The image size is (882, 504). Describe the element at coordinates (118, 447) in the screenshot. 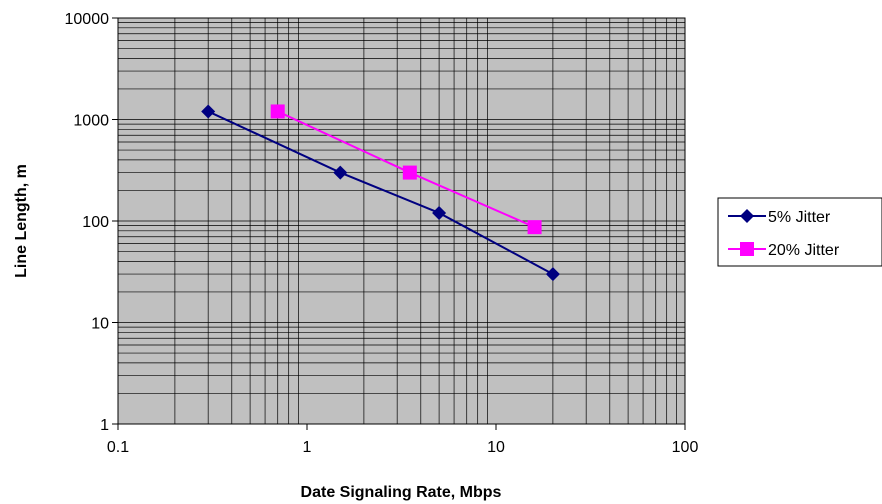

I see `x-tick-label: 0.1` at that location.